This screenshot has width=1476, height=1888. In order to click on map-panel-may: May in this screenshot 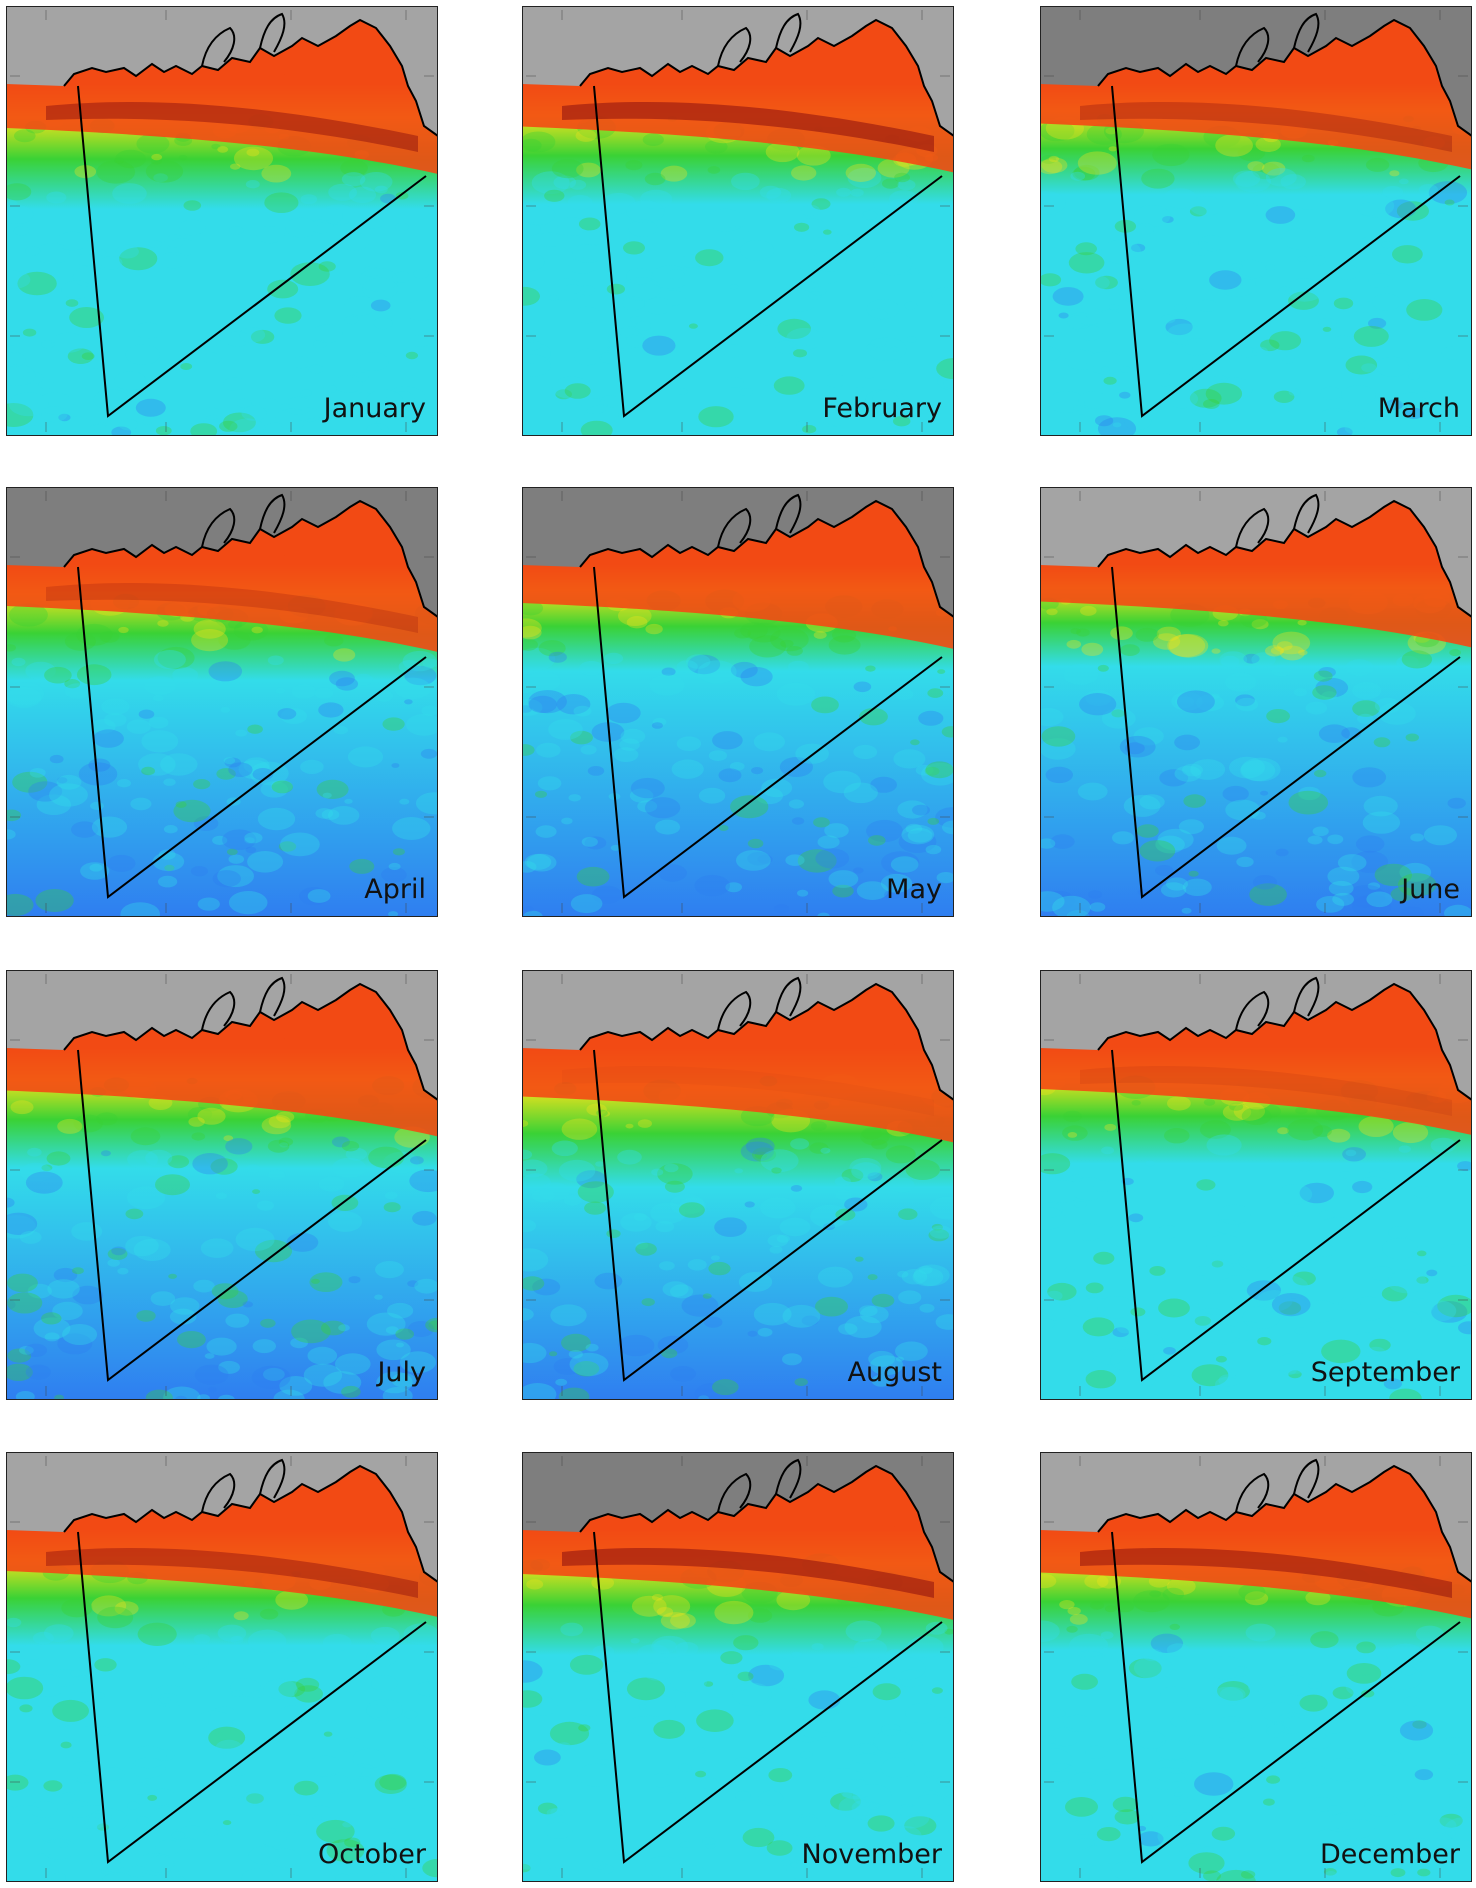, I will do `click(738, 702)`.